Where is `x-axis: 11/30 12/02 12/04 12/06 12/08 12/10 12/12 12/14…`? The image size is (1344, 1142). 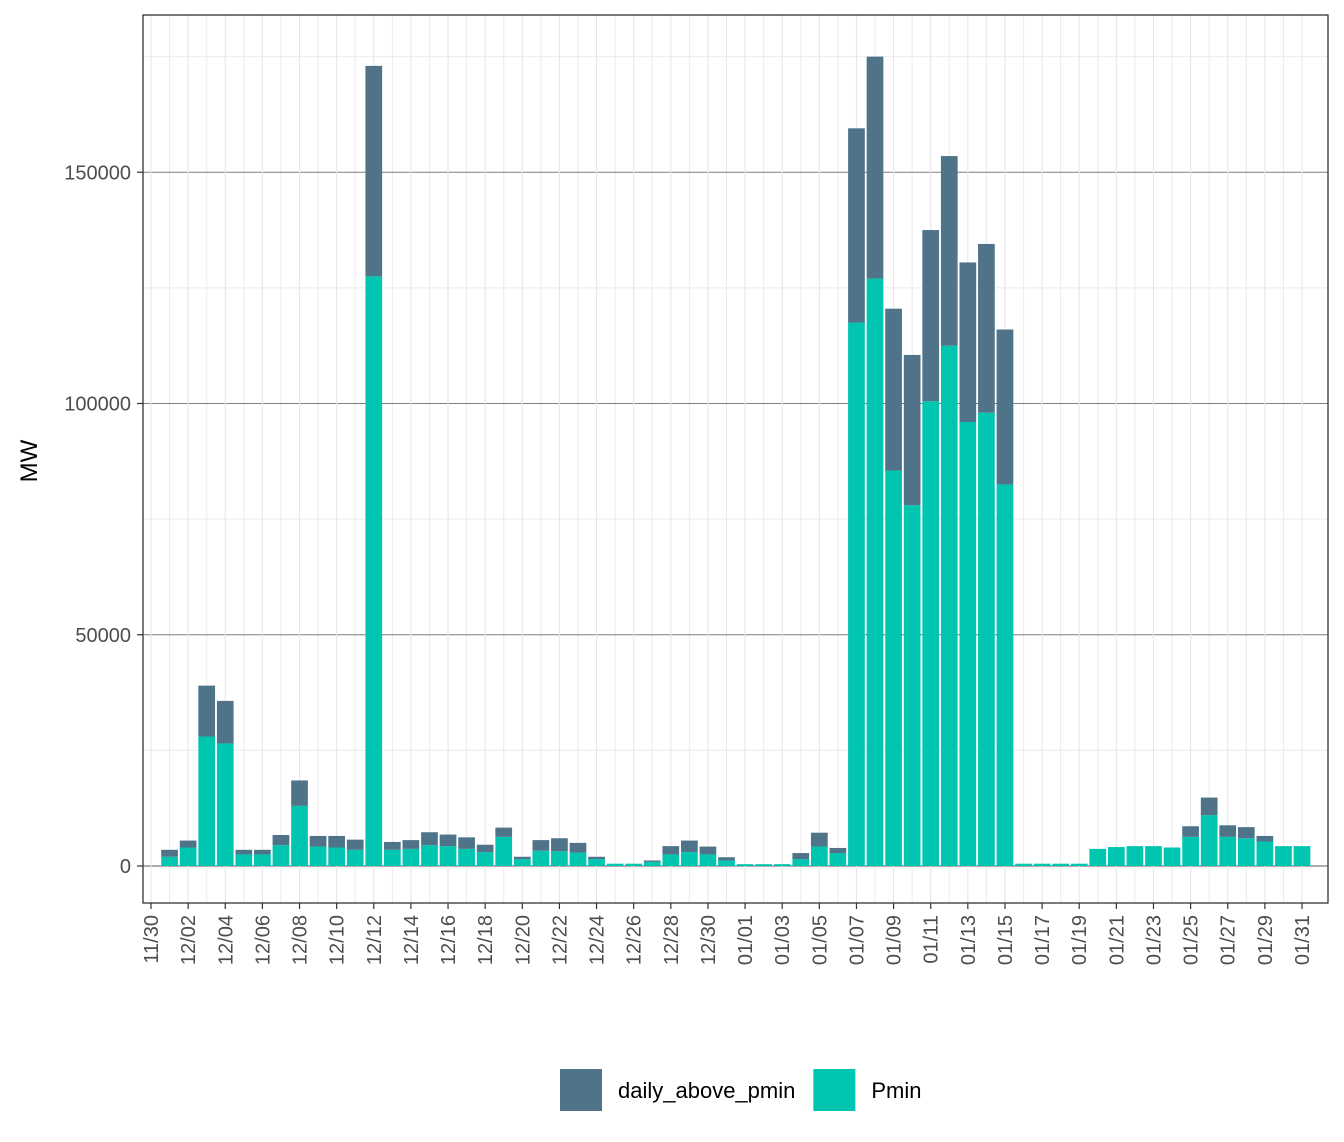 x-axis: 11/30 12/02 12/04 12/06 12/08 12/10 12/12 12/14… is located at coordinates (727, 934).